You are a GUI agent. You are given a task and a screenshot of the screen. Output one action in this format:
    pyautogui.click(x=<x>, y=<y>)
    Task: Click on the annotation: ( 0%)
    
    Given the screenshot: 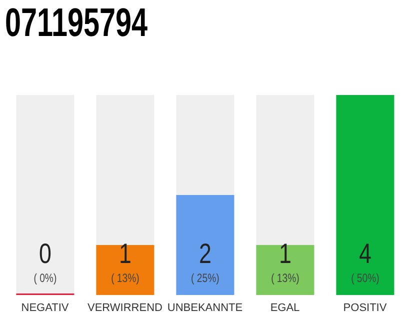 What is the action you would take?
    pyautogui.click(x=45, y=279)
    